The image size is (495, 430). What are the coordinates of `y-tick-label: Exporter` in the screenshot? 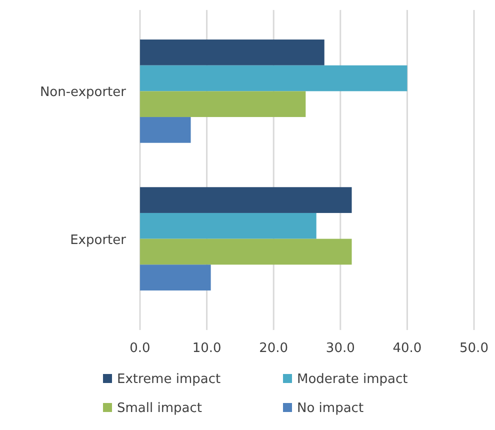 It's located at (98, 240).